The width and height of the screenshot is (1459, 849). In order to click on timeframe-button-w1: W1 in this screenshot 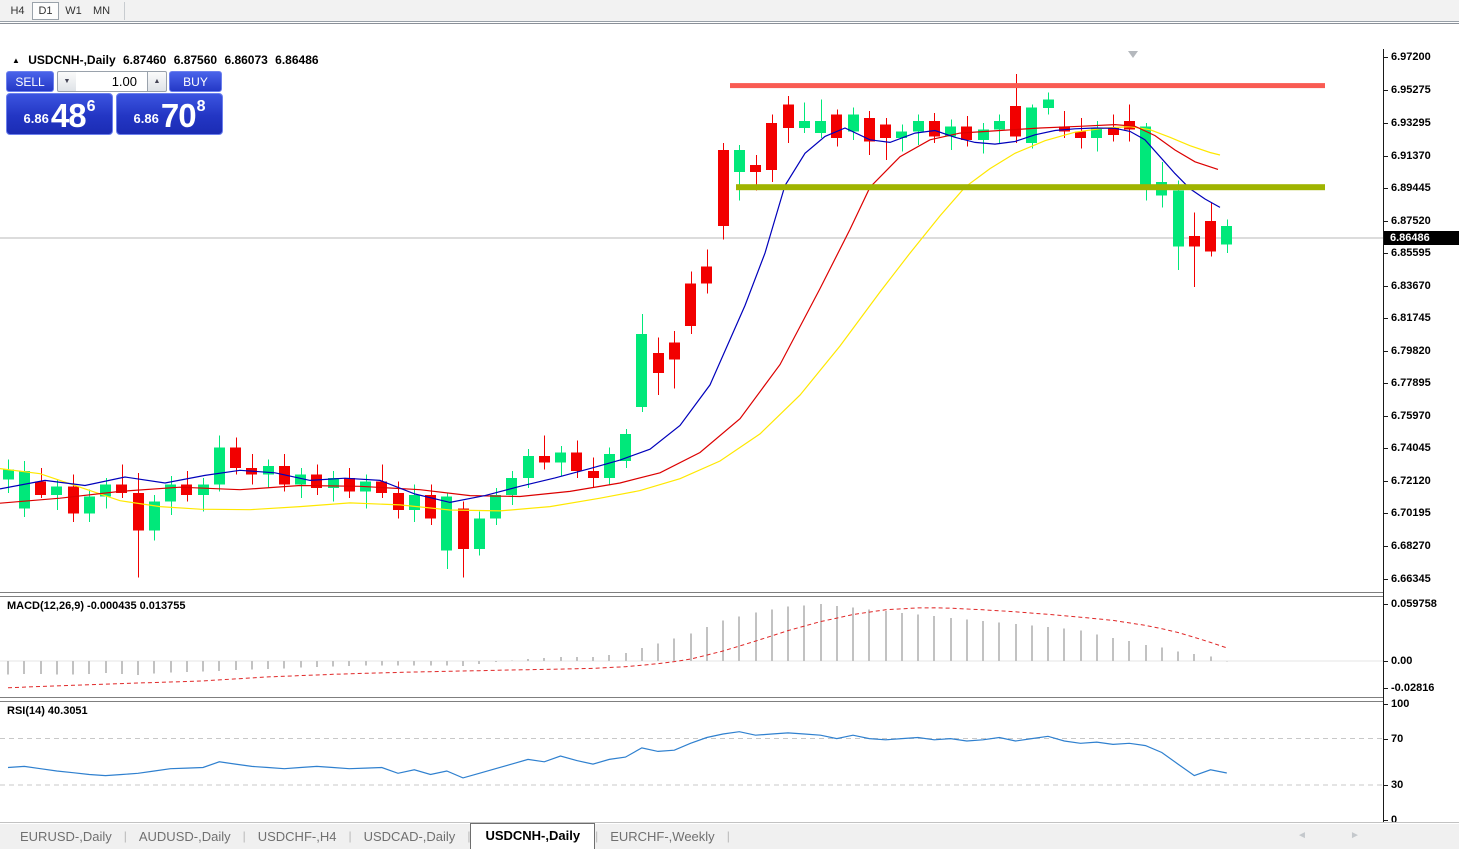, I will do `click(73, 10)`.